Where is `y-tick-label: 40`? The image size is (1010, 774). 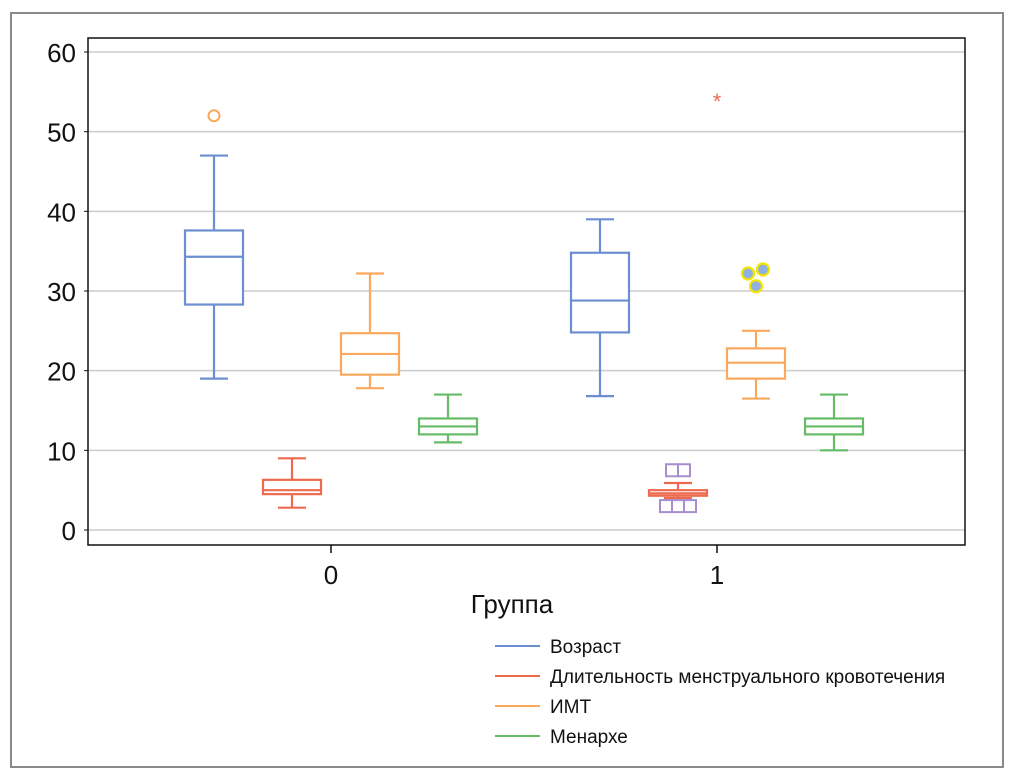 y-tick-label: 40 is located at coordinates (61, 212).